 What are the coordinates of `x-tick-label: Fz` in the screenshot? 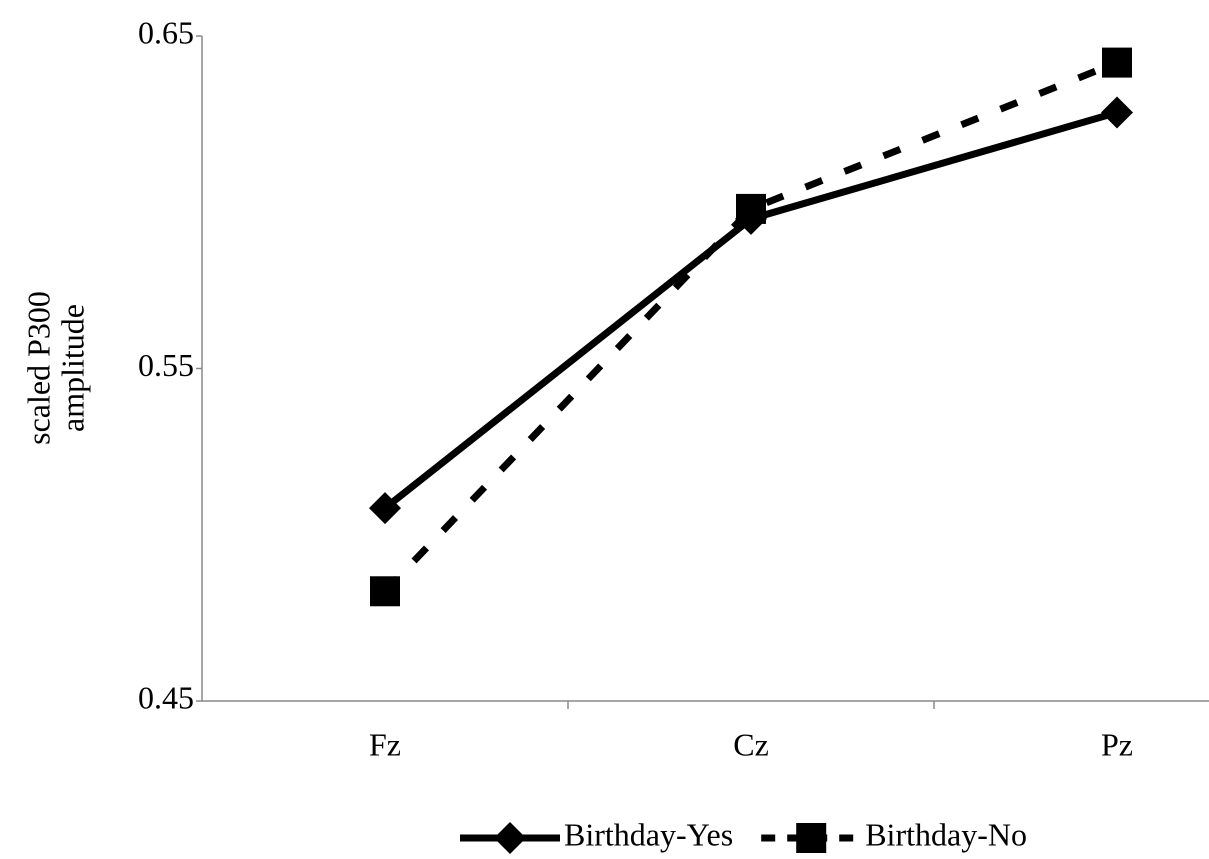 It's located at (385, 744).